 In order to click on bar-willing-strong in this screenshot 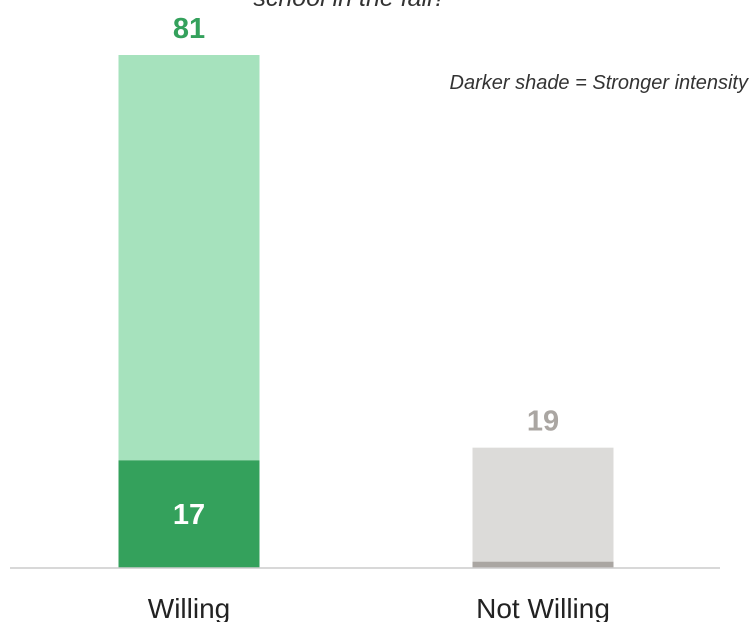, I will do `click(189, 514)`.